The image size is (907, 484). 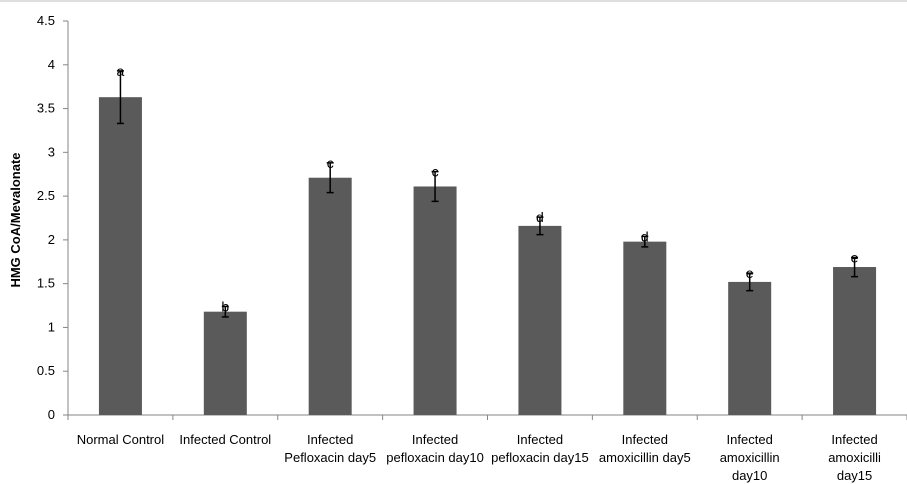 What do you see at coordinates (540, 457) in the screenshot?
I see `category-label: pefloxacin day15` at bounding box center [540, 457].